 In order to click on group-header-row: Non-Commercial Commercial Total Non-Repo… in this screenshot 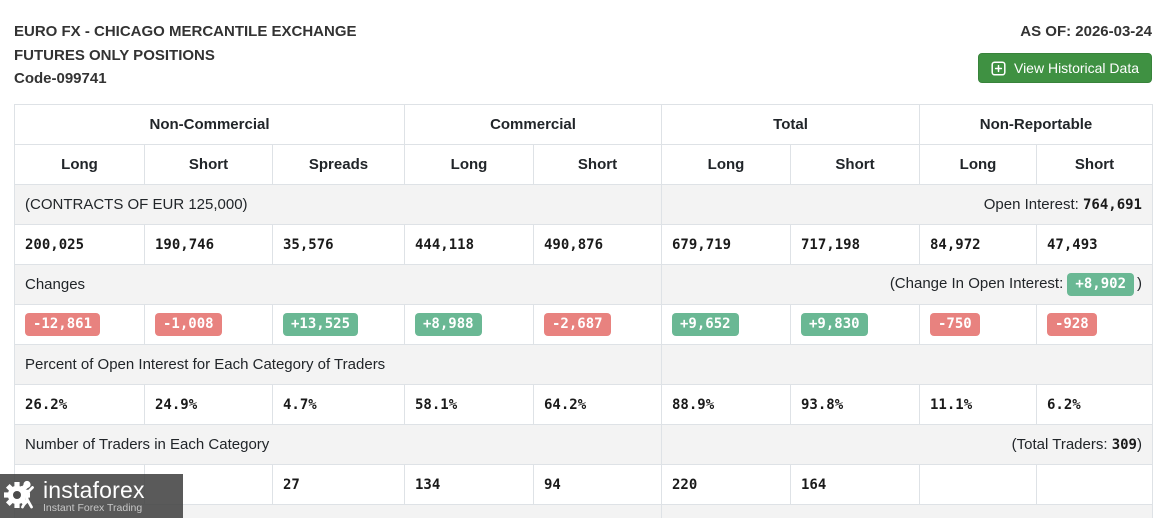, I will do `click(583, 124)`.